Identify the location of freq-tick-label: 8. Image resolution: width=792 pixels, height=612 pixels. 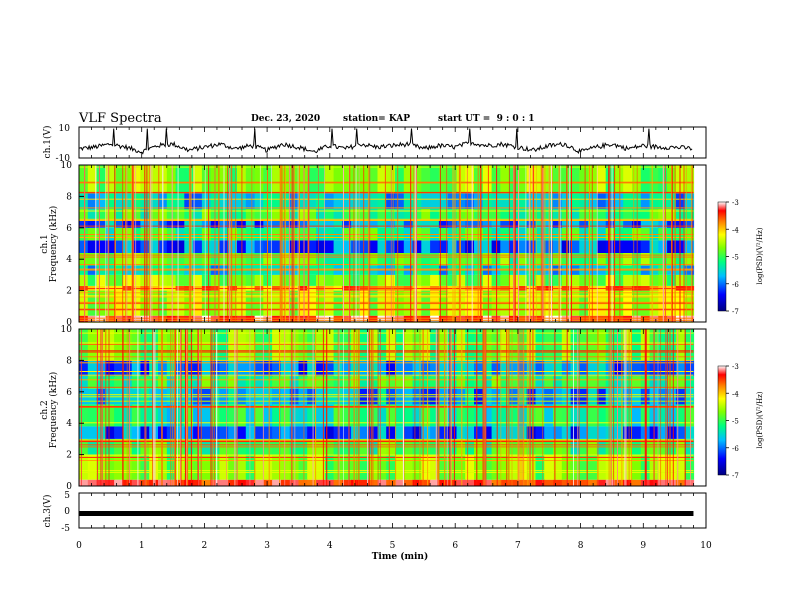
(69, 197).